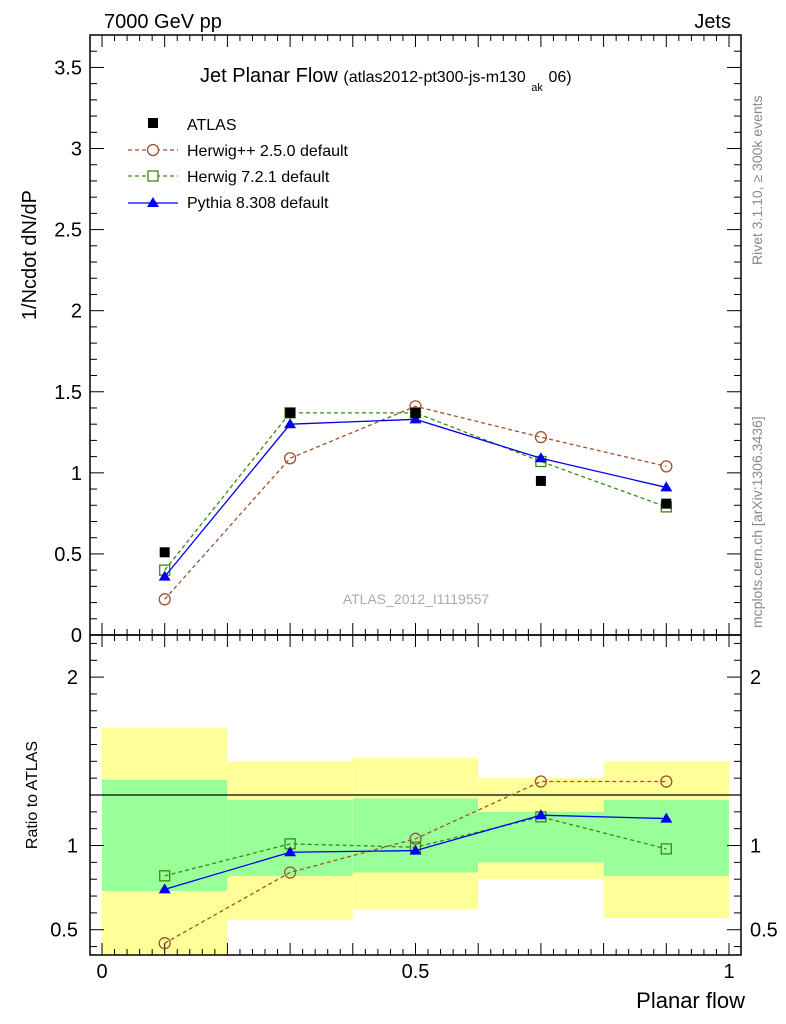 This screenshot has height=1024, width=786. Describe the element at coordinates (268, 151) in the screenshot. I see `legend-label-herwigpp: Herwig++ 2.5.0 default` at that location.